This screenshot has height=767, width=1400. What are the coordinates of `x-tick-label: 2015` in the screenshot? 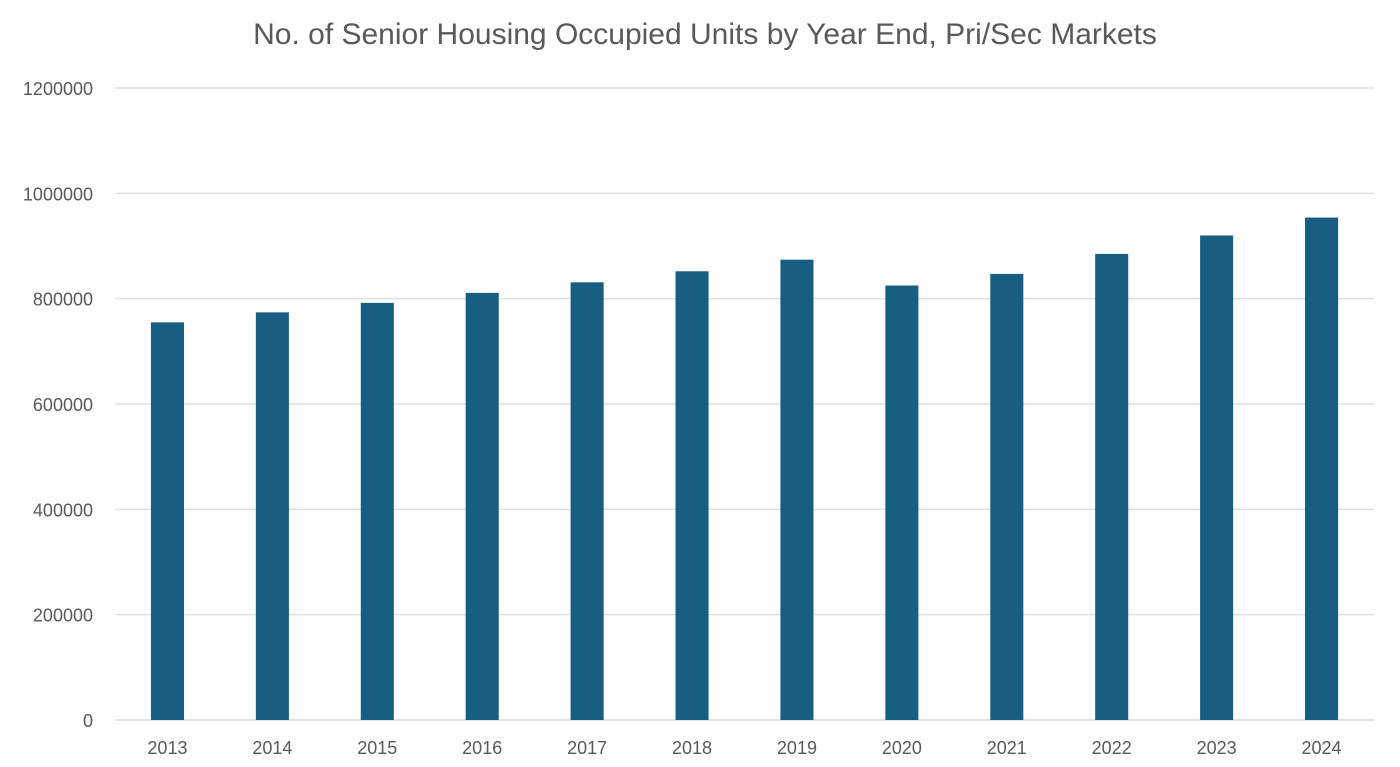 It's located at (377, 748).